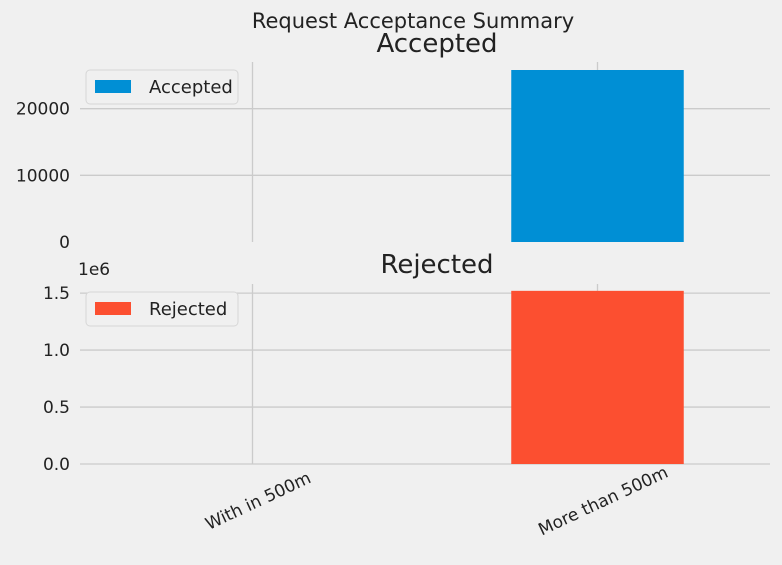 Image resolution: width=782 pixels, height=565 pixels. I want to click on x-tick-label: With in 500m, so click(259, 501).